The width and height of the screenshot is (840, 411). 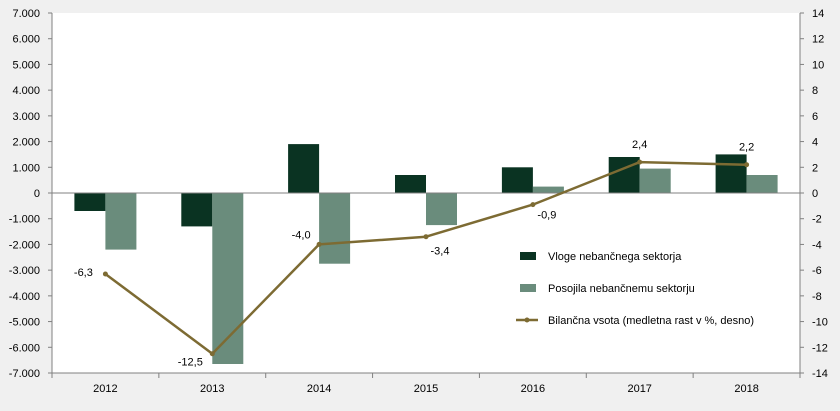 I want to click on x-tick-label-2012: 2012, so click(x=105, y=389).